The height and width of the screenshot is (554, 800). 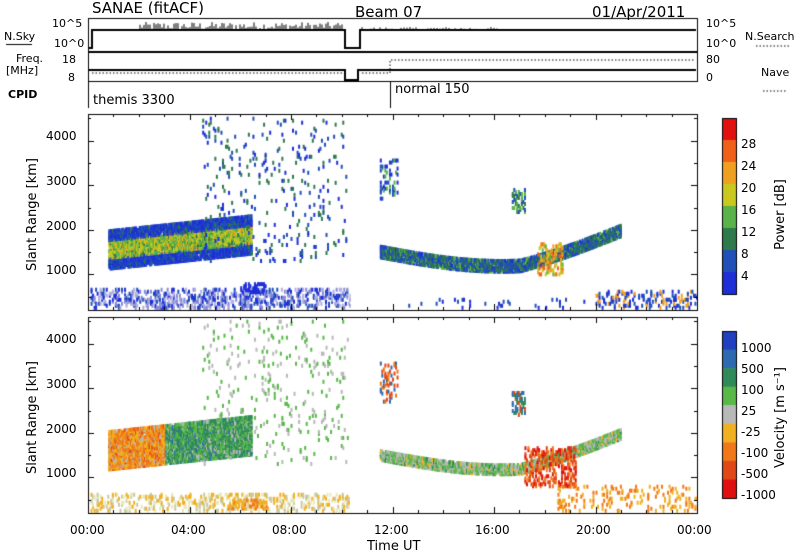 What do you see at coordinates (20, 36) in the screenshot?
I see `nsky-label: N.Sky` at bounding box center [20, 36].